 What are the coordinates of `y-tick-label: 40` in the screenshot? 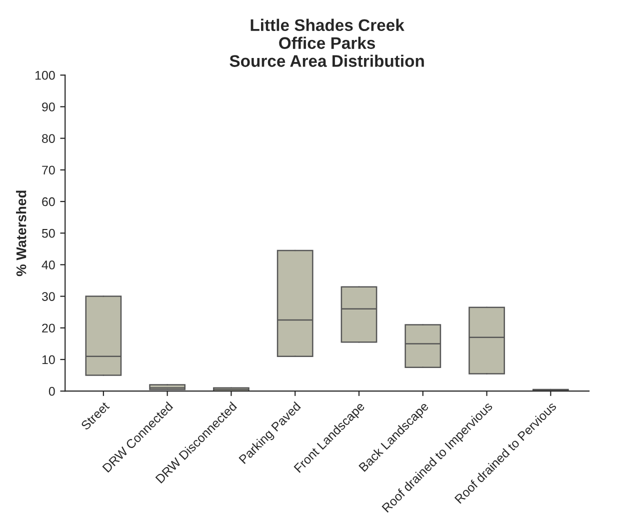 It's located at (48, 265).